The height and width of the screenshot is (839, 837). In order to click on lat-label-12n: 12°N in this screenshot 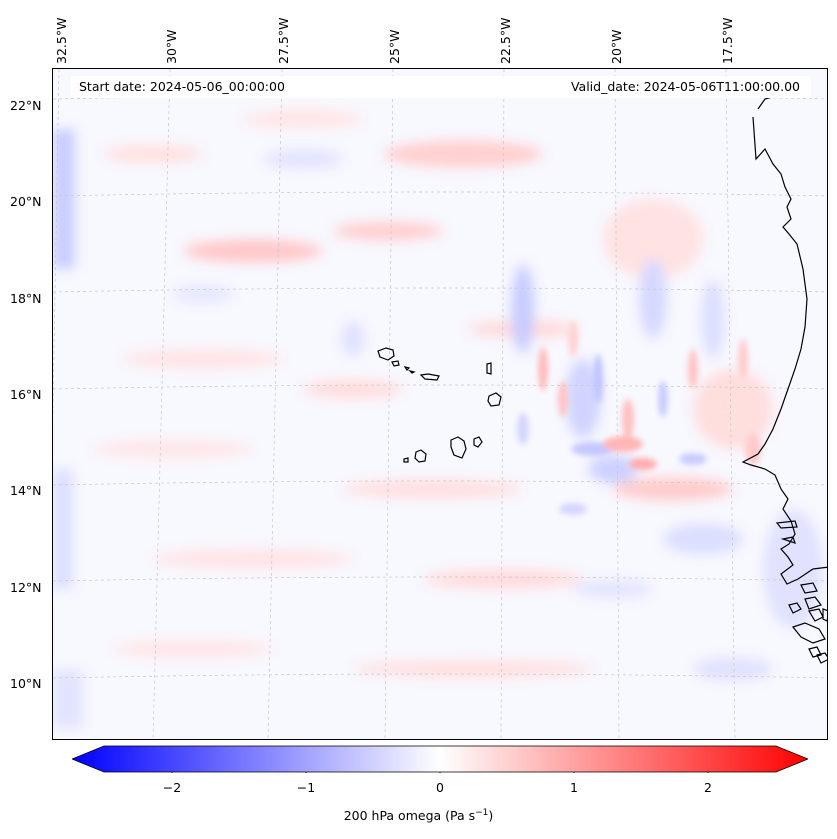, I will do `click(26, 587)`.